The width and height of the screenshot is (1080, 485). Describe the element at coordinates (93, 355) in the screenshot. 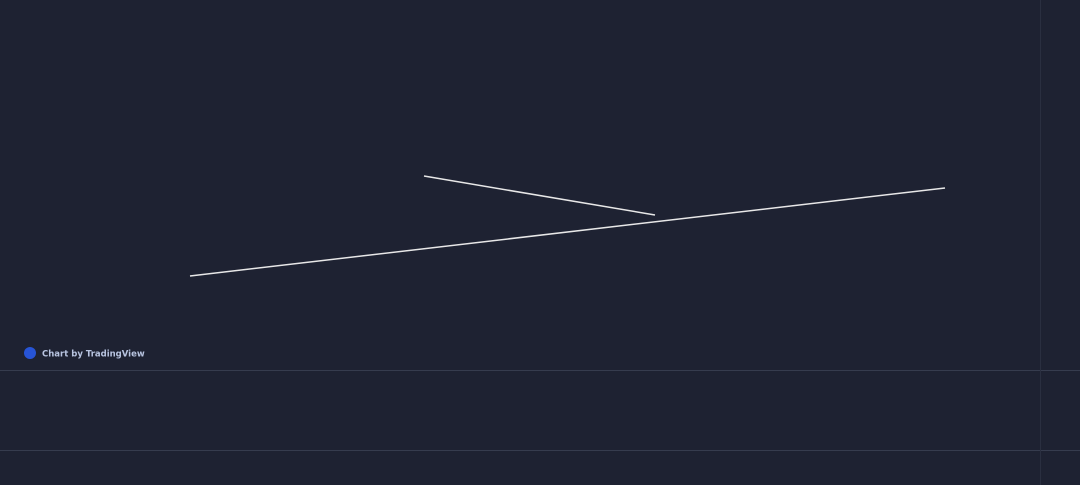

I see `watermark-text: Chart by TradingView` at that location.